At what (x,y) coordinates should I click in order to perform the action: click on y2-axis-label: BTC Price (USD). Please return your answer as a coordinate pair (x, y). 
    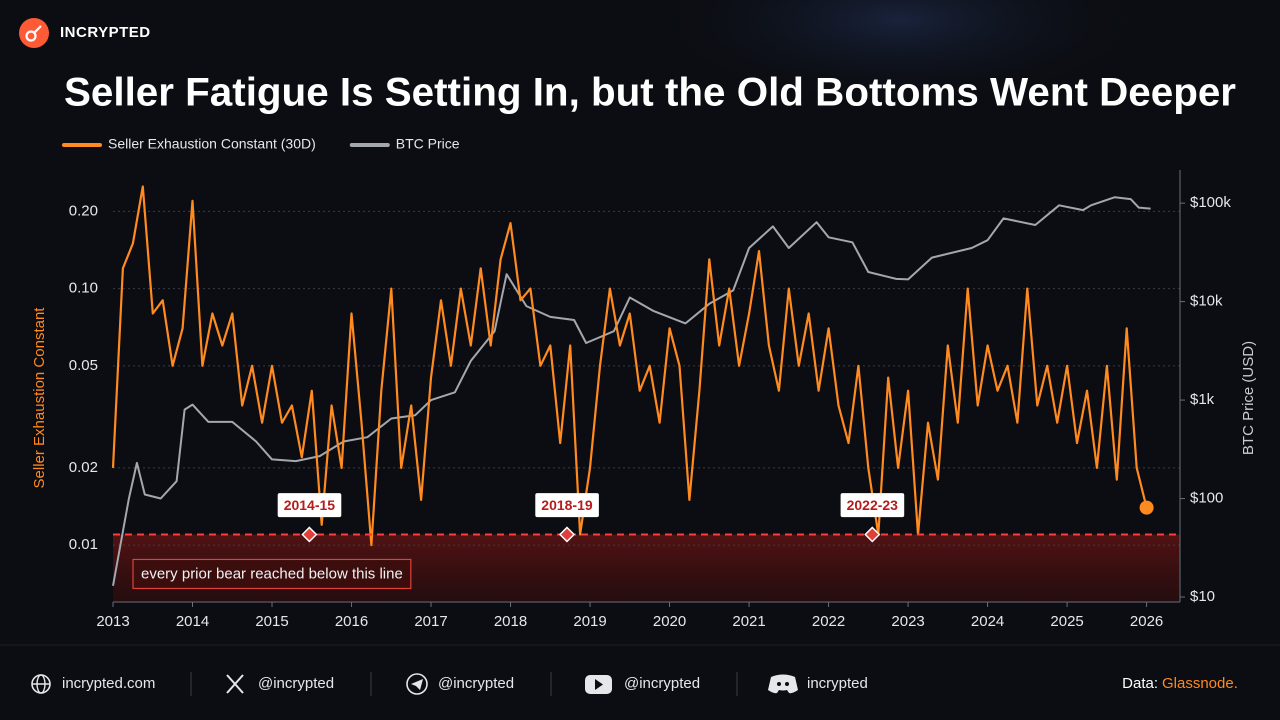
    Looking at the image, I should click on (1248, 398).